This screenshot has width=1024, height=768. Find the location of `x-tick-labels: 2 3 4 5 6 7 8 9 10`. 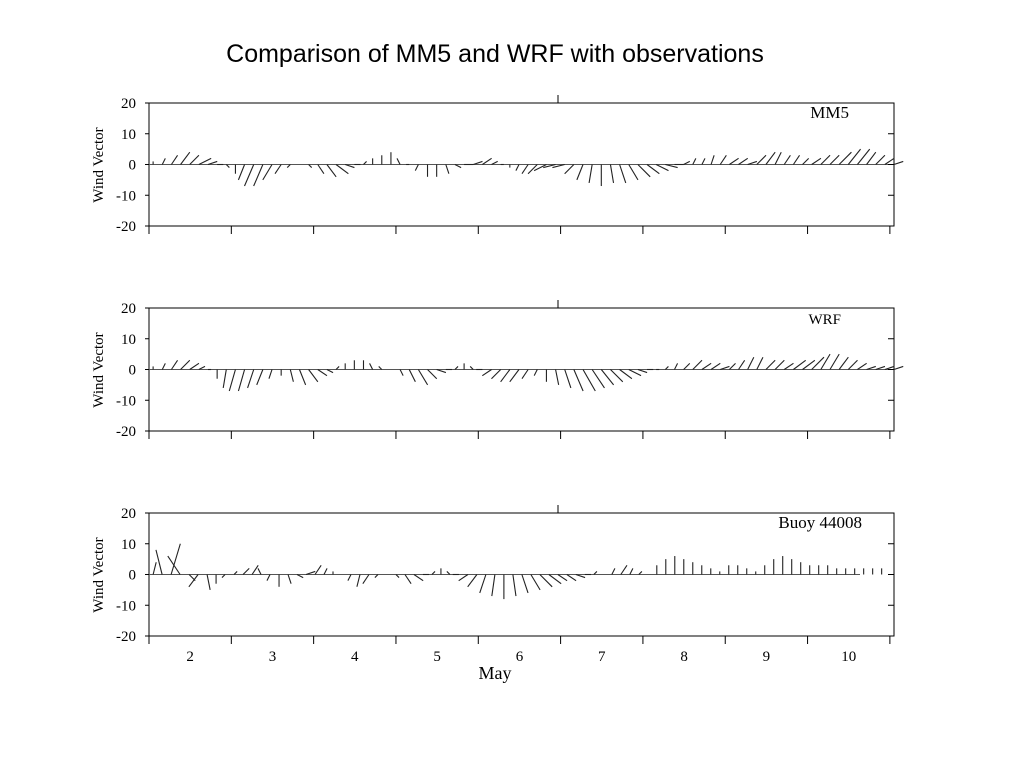

x-tick-labels: 2 3 4 5 6 7 8 9 10 is located at coordinates (521, 657).